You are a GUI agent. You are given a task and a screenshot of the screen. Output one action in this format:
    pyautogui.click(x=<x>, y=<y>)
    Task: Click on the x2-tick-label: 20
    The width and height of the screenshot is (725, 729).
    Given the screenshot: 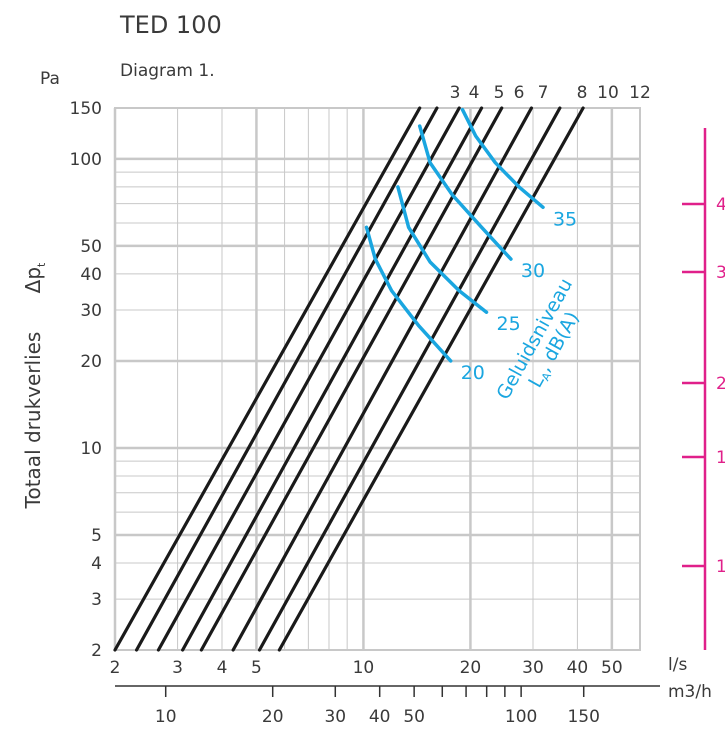 What is the action you would take?
    pyautogui.click(x=273, y=717)
    